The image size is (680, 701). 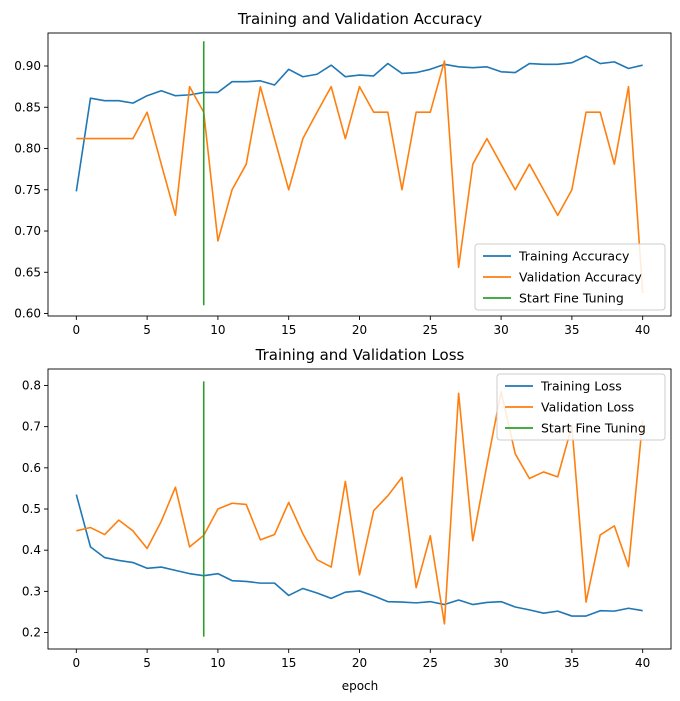 What do you see at coordinates (359, 19) in the screenshot?
I see `accuracy-title: Training and Validation Accuracy` at bounding box center [359, 19].